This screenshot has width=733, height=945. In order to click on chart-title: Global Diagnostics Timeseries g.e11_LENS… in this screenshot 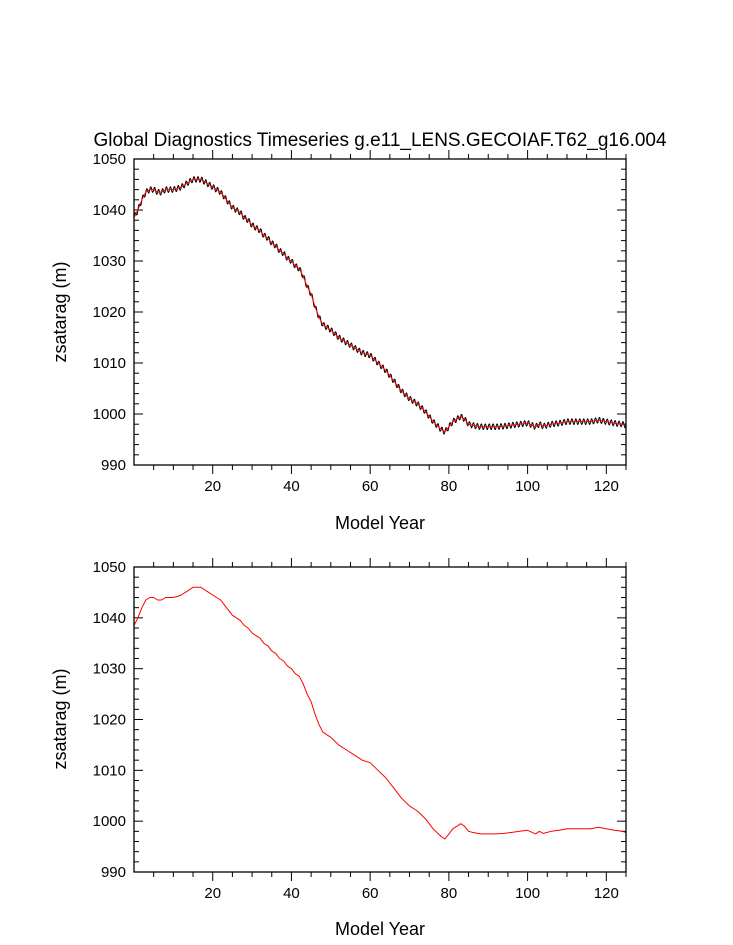, I will do `click(380, 140)`.